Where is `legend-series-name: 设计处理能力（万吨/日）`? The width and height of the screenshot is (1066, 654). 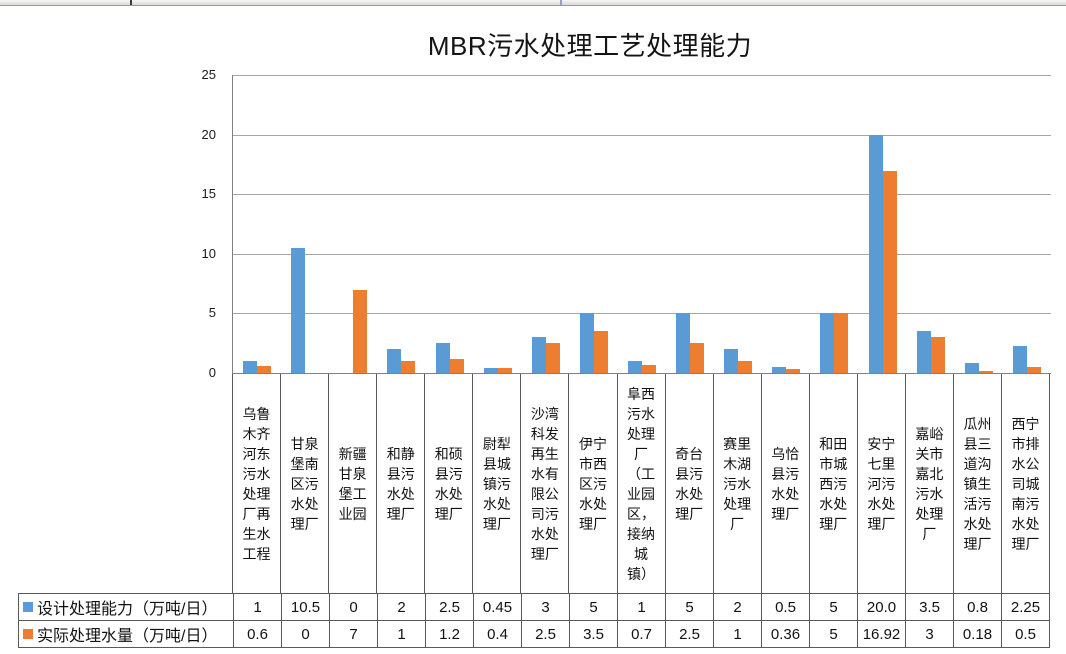 legend-series-name: 设计处理能力（万吨/日） is located at coordinates (127, 609).